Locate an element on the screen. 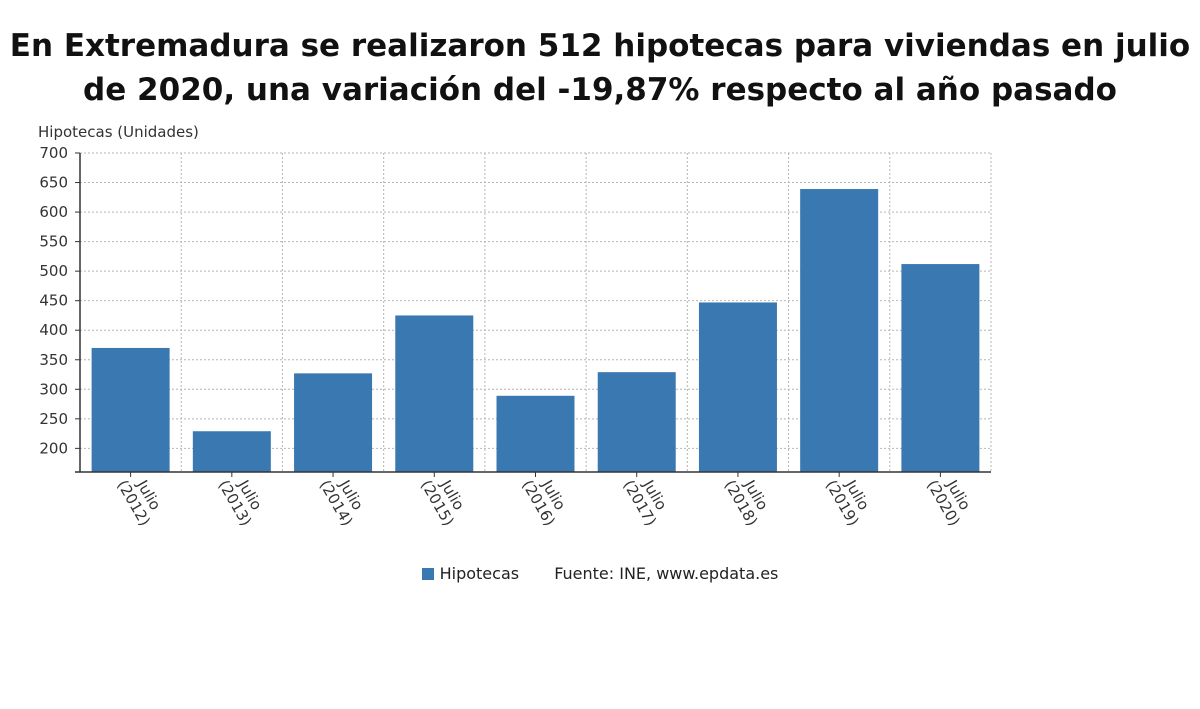 The width and height of the screenshot is (1200, 709). bar-2016 is located at coordinates (535, 433).